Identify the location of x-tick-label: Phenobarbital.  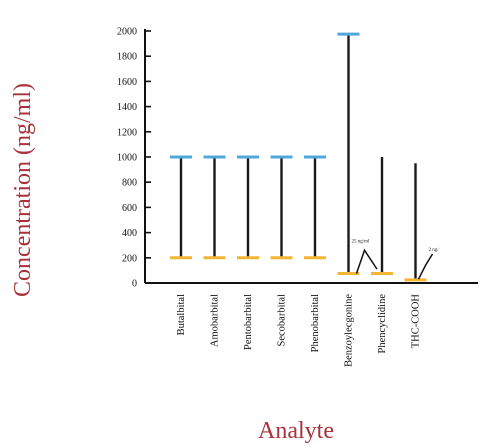
(315, 323).